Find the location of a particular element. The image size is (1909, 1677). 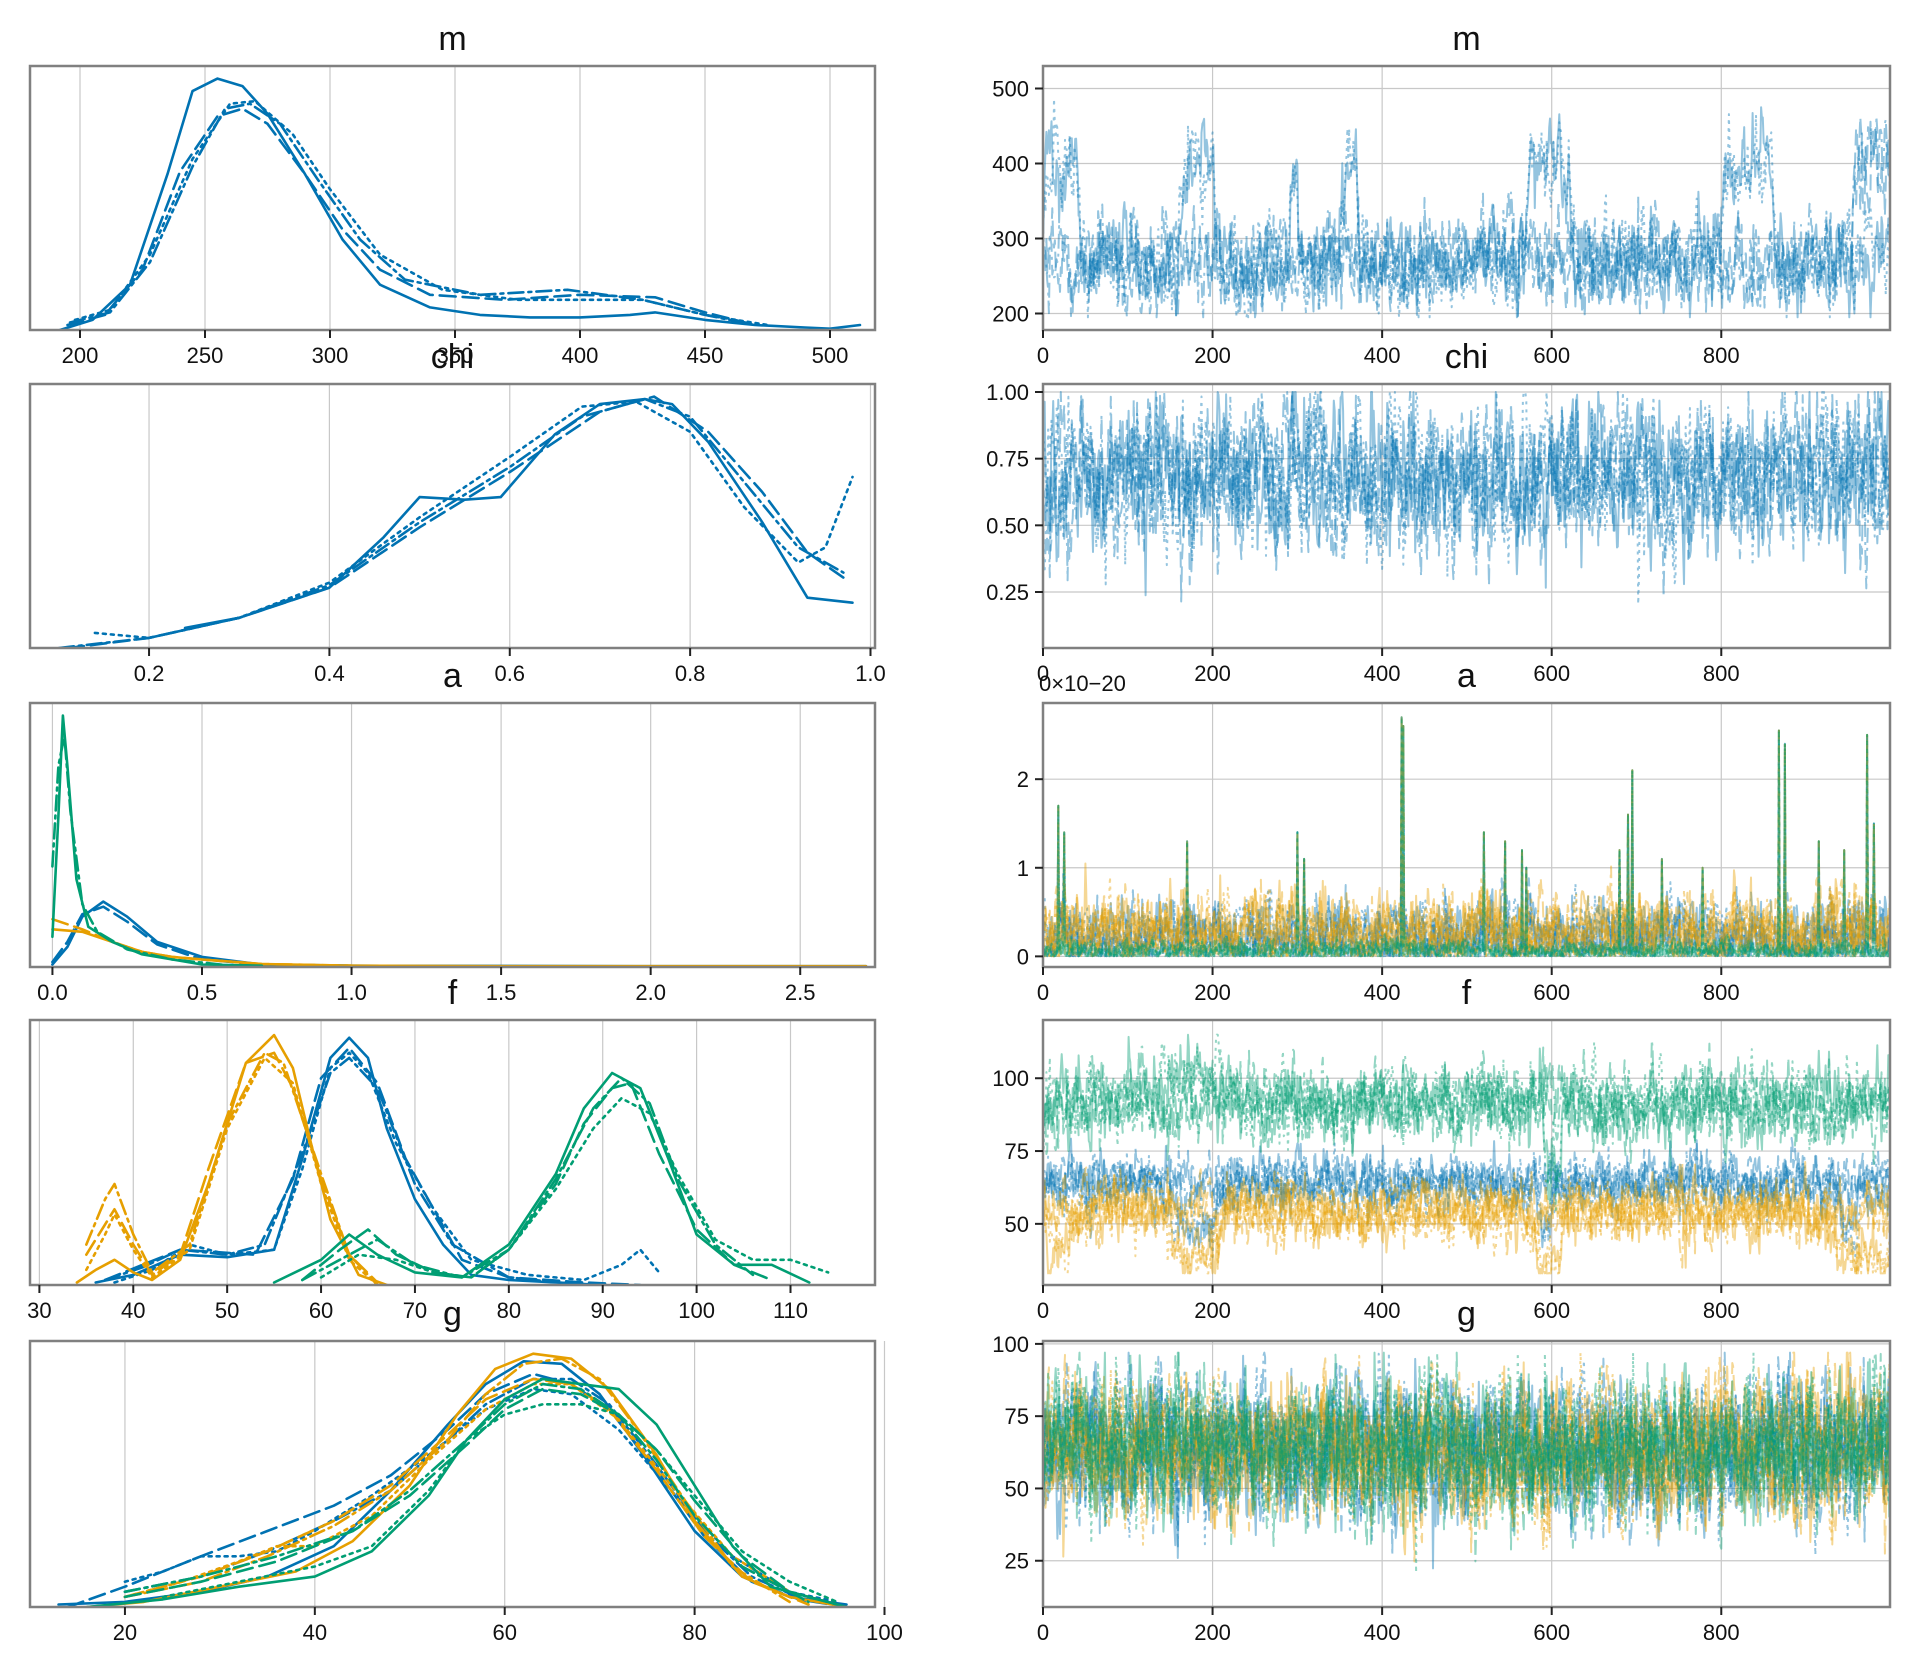

y-tick-label: 0.50 is located at coordinates (1007, 525).